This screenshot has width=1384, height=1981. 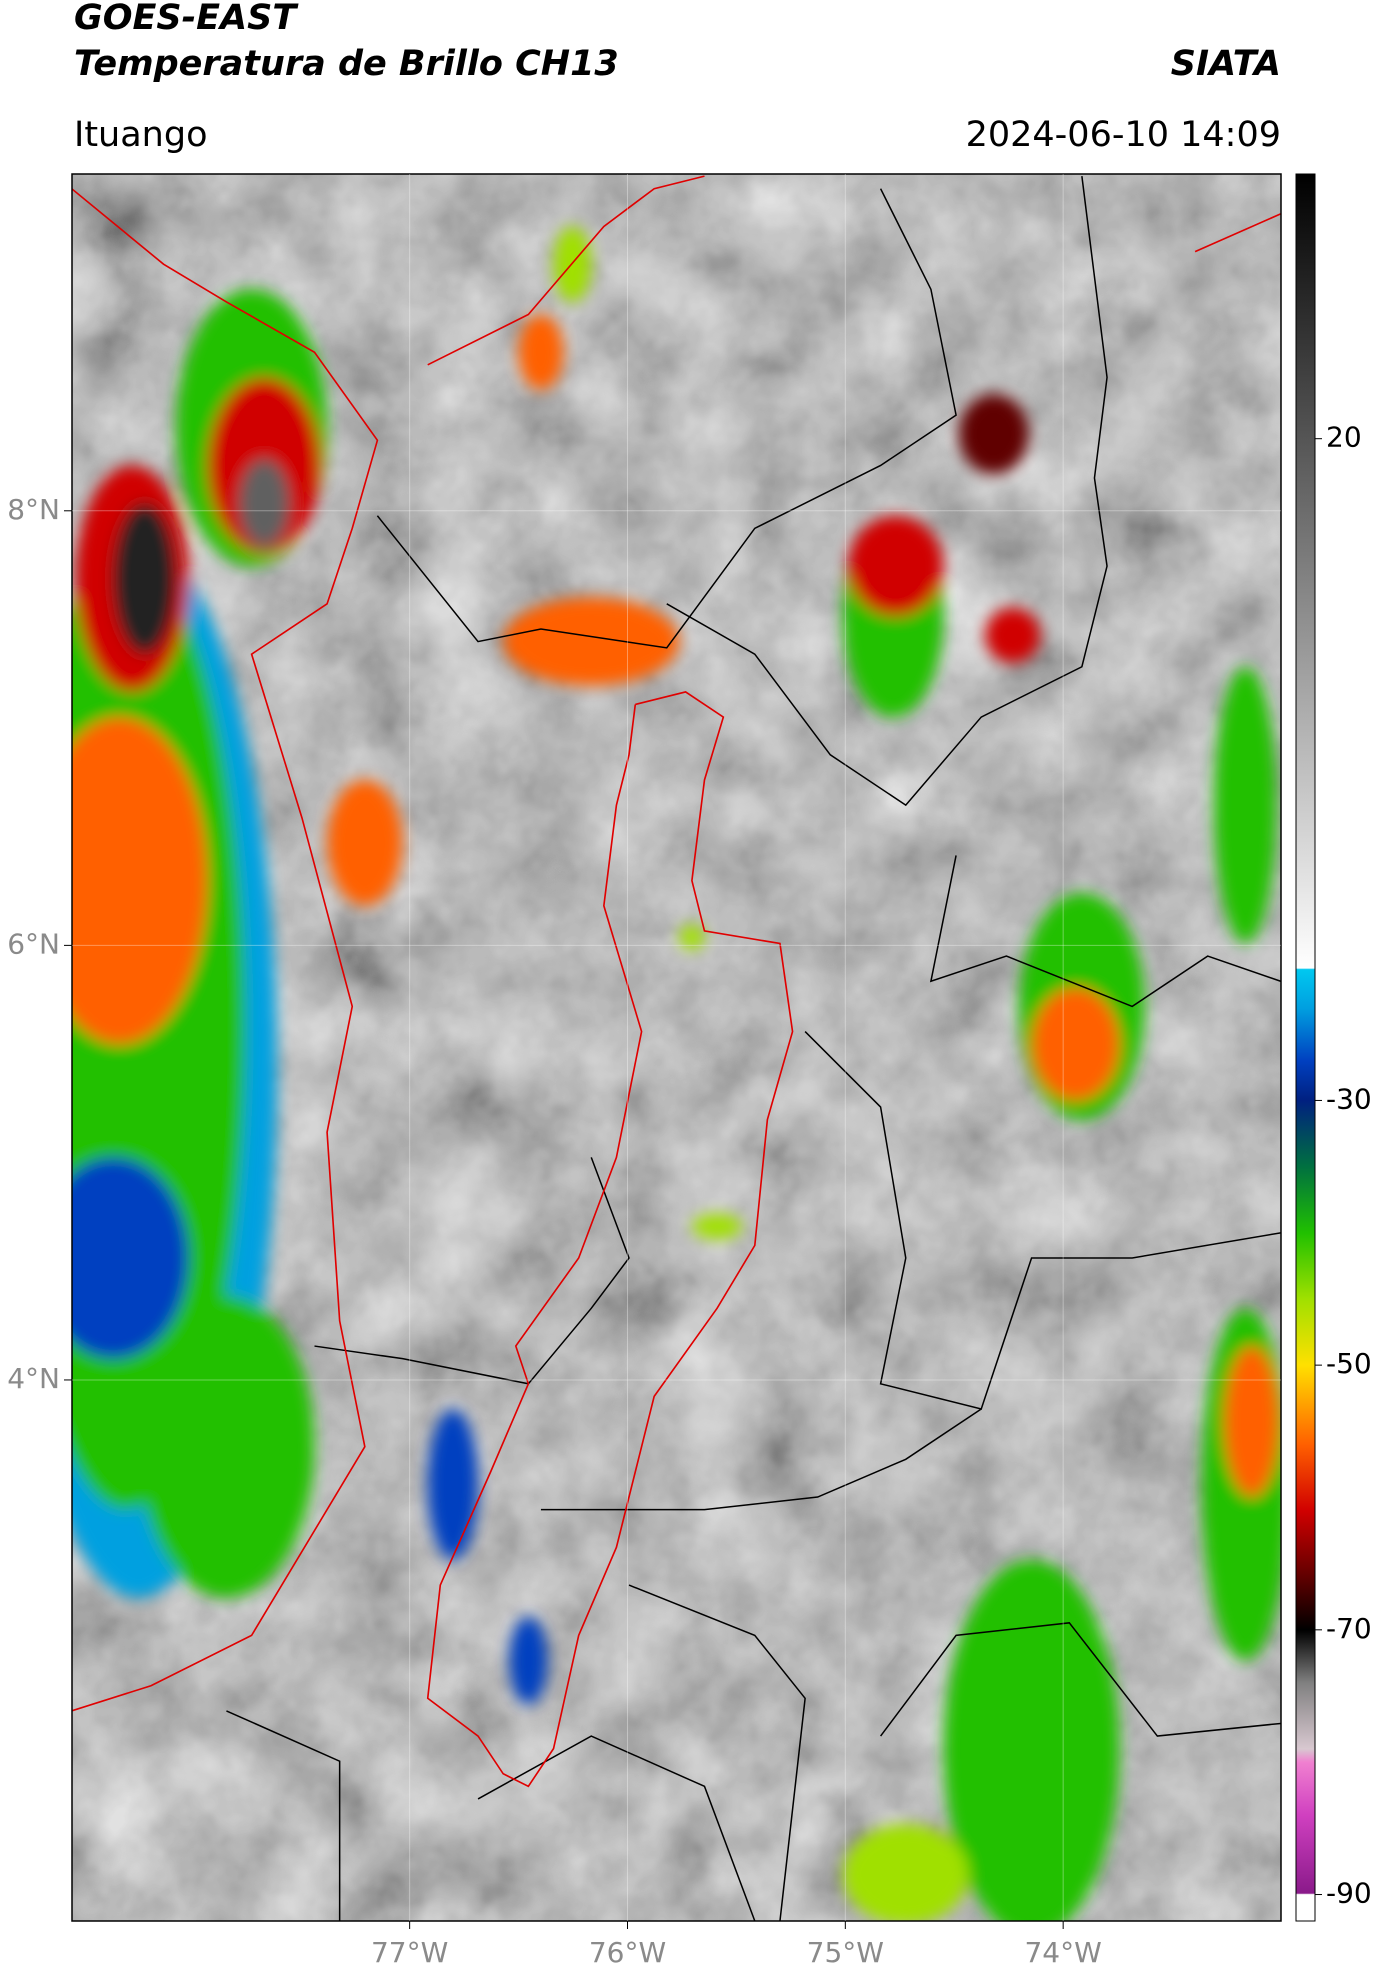 I want to click on datetime: 2024-06-10 14:09, so click(x=1123, y=135).